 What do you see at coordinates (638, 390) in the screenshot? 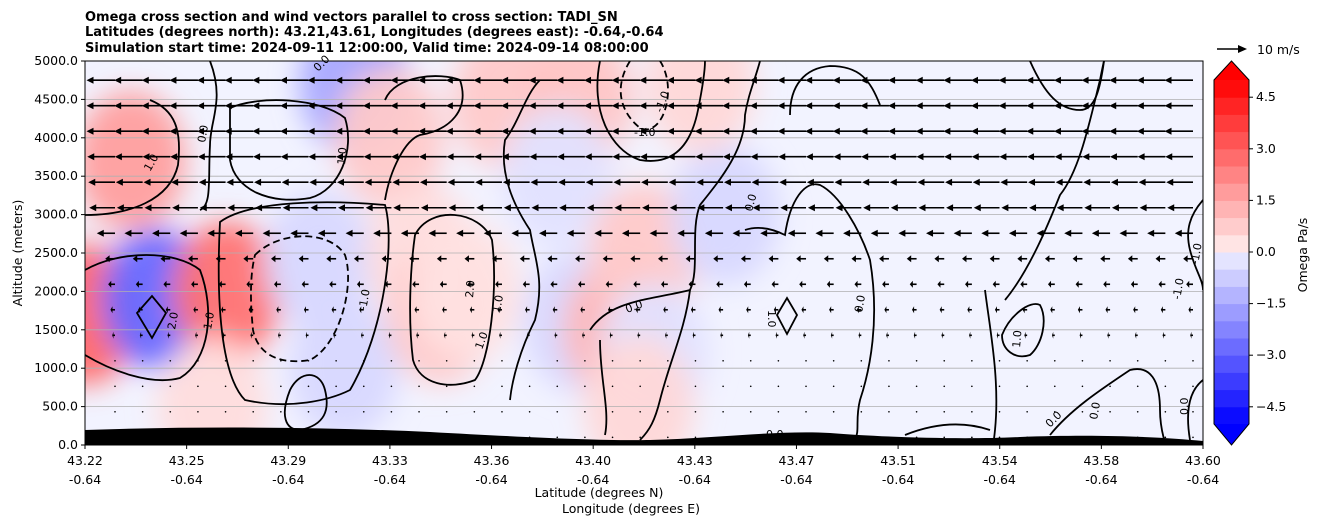
I see `omega-cell` at bounding box center [638, 390].